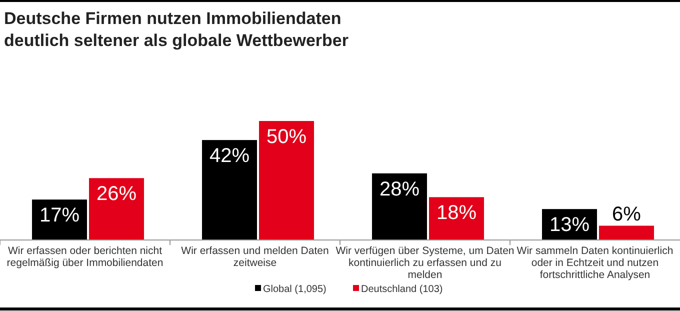 Image resolution: width=680 pixels, height=311 pixels. Describe the element at coordinates (627, 215) in the screenshot. I see `data-label: 6%` at that location.